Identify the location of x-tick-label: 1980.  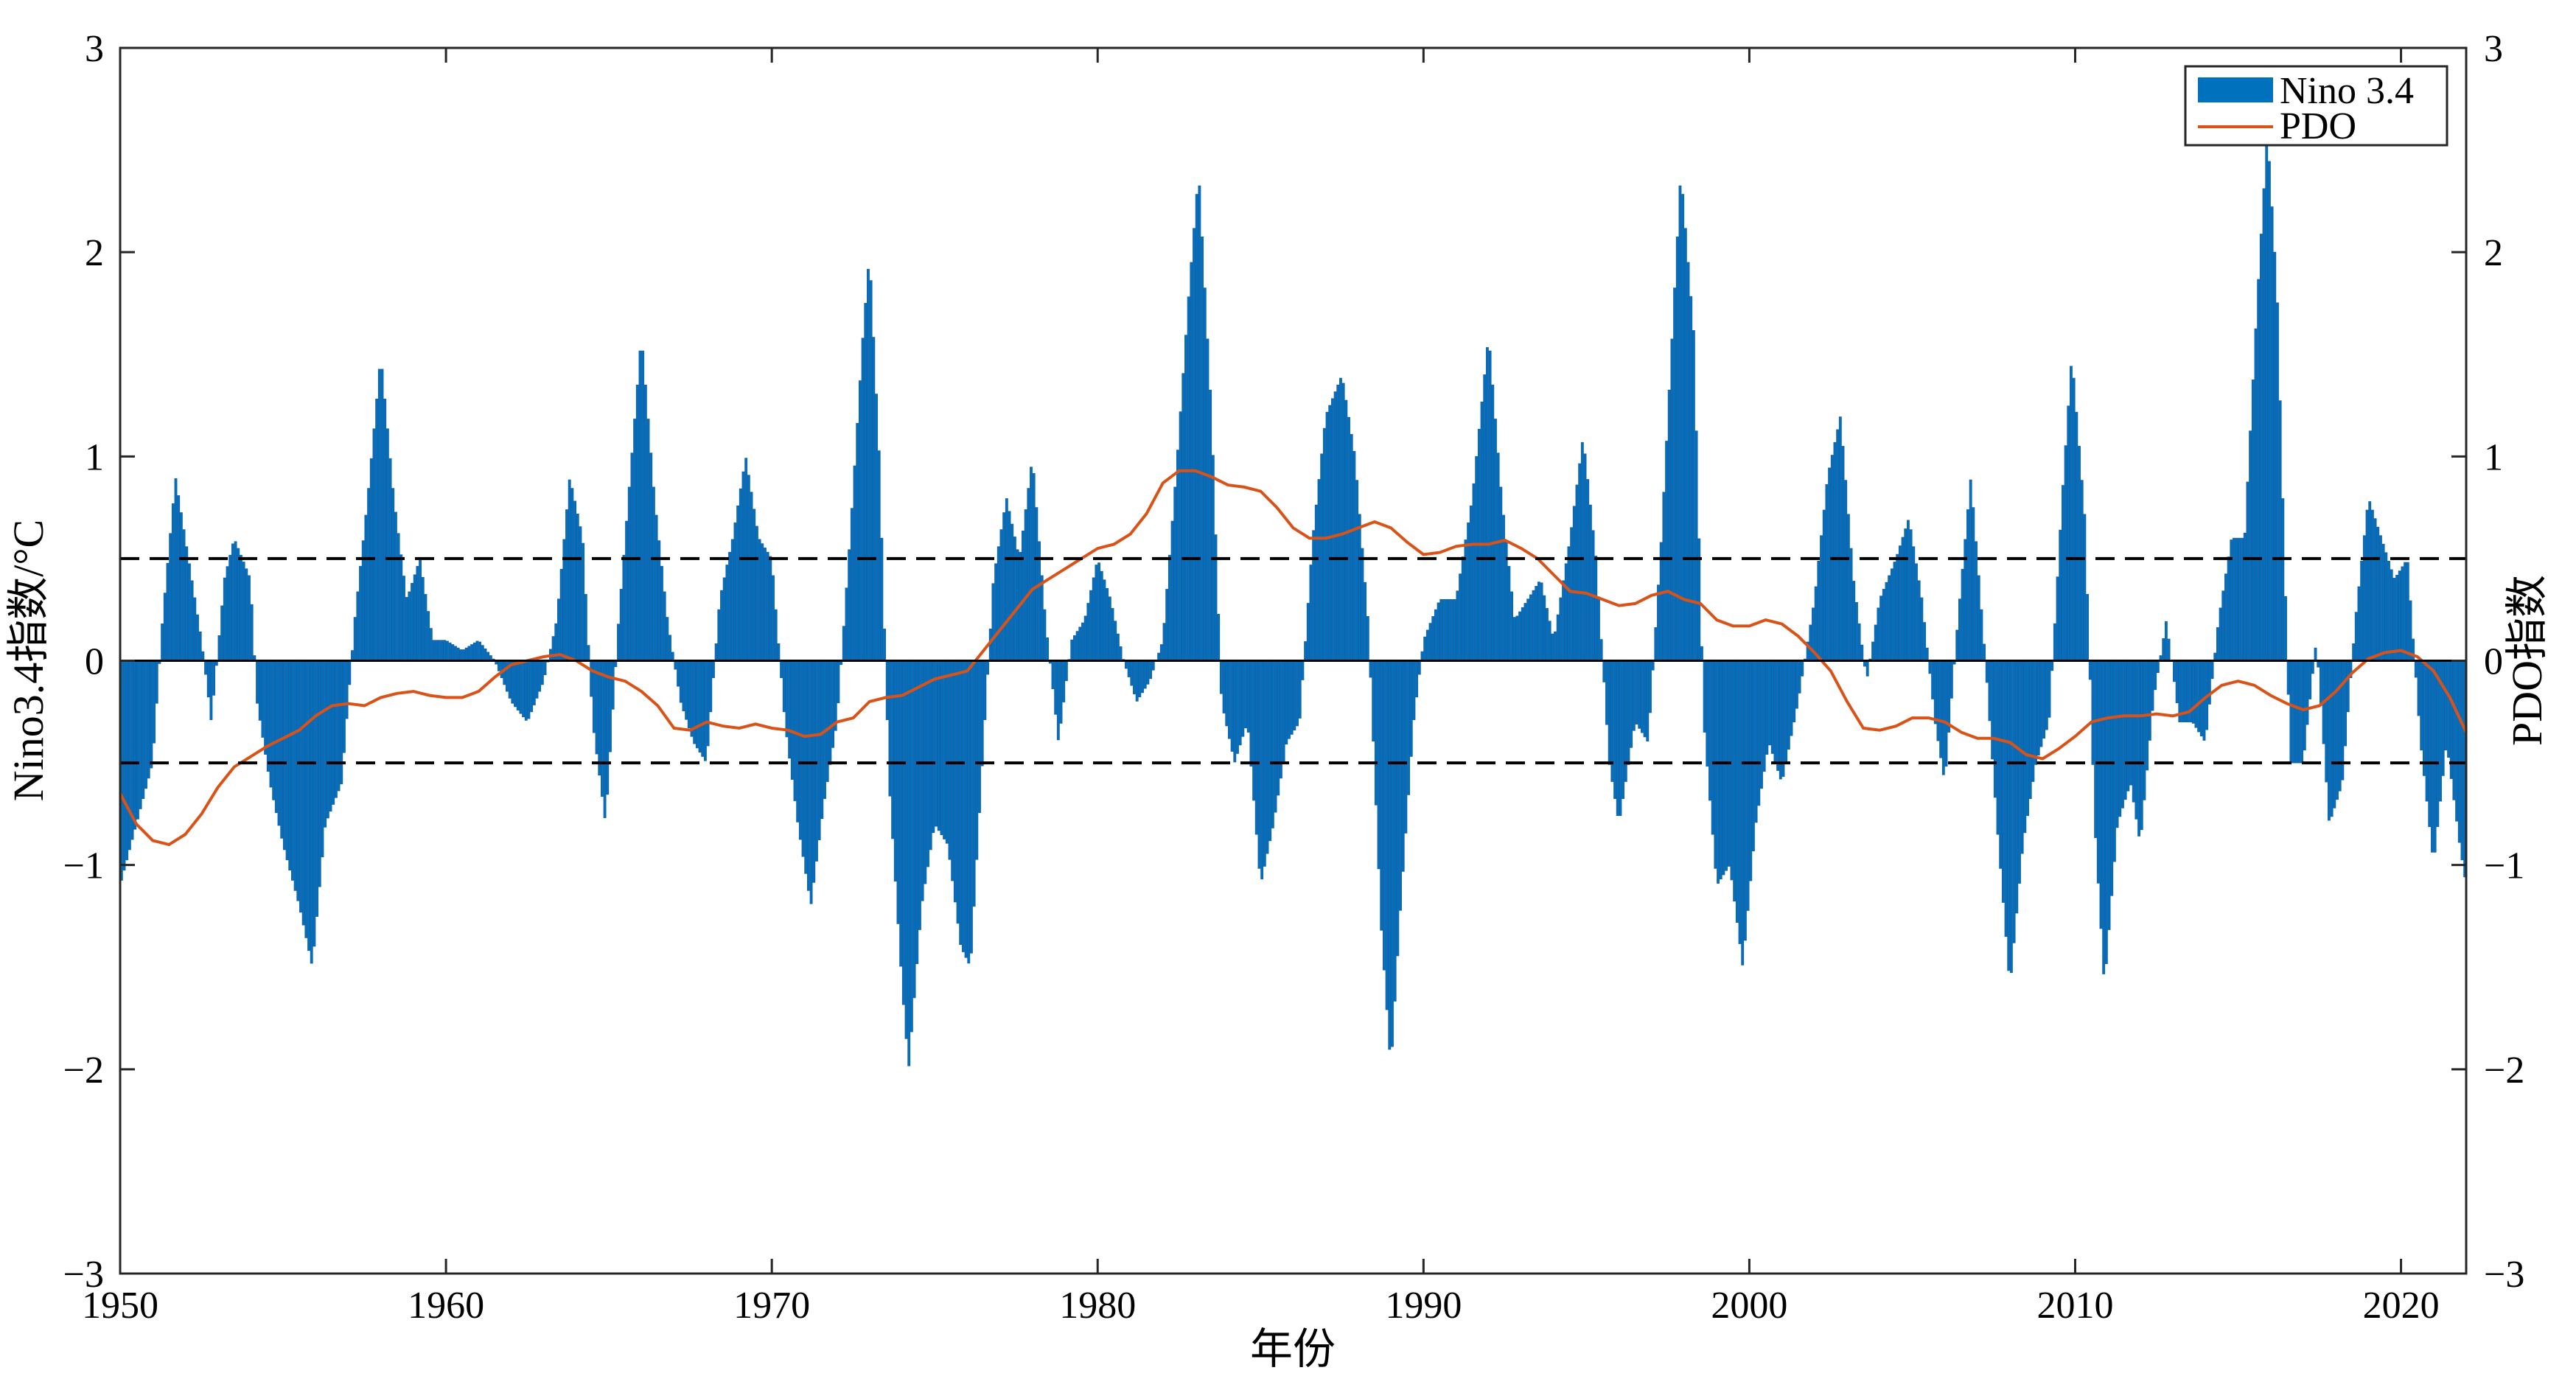
(1097, 1306).